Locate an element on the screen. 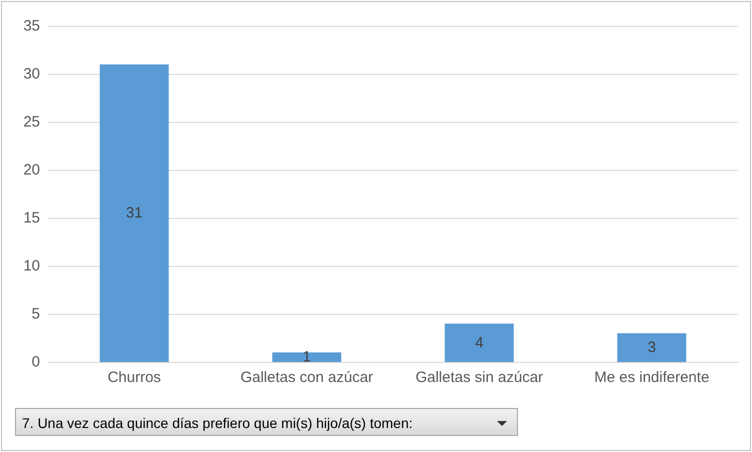 This screenshot has width=752, height=452. y-tick-label: 0 is located at coordinates (36, 362).